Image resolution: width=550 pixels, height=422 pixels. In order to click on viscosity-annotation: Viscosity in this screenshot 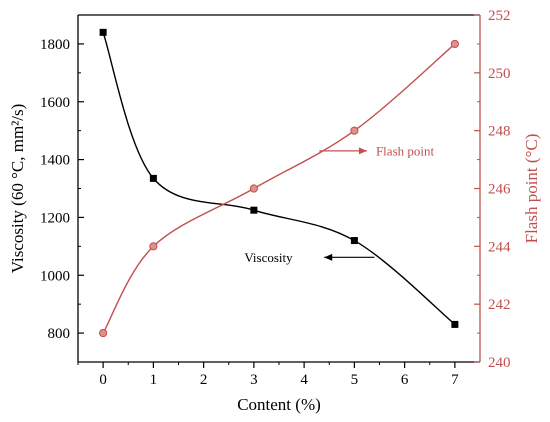, I will do `click(268, 257)`.